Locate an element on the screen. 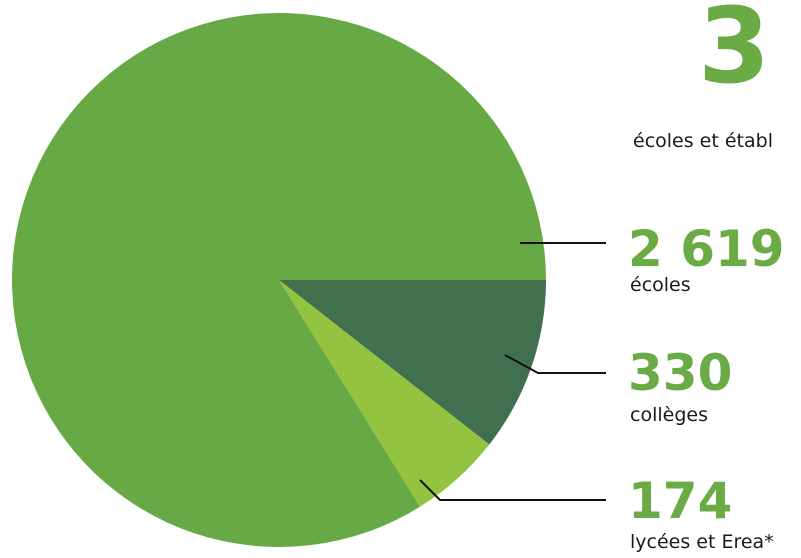 Image resolution: width=801 pixels, height=558 pixels. category-label-lycees: lycées et Erea* is located at coordinates (702, 542).